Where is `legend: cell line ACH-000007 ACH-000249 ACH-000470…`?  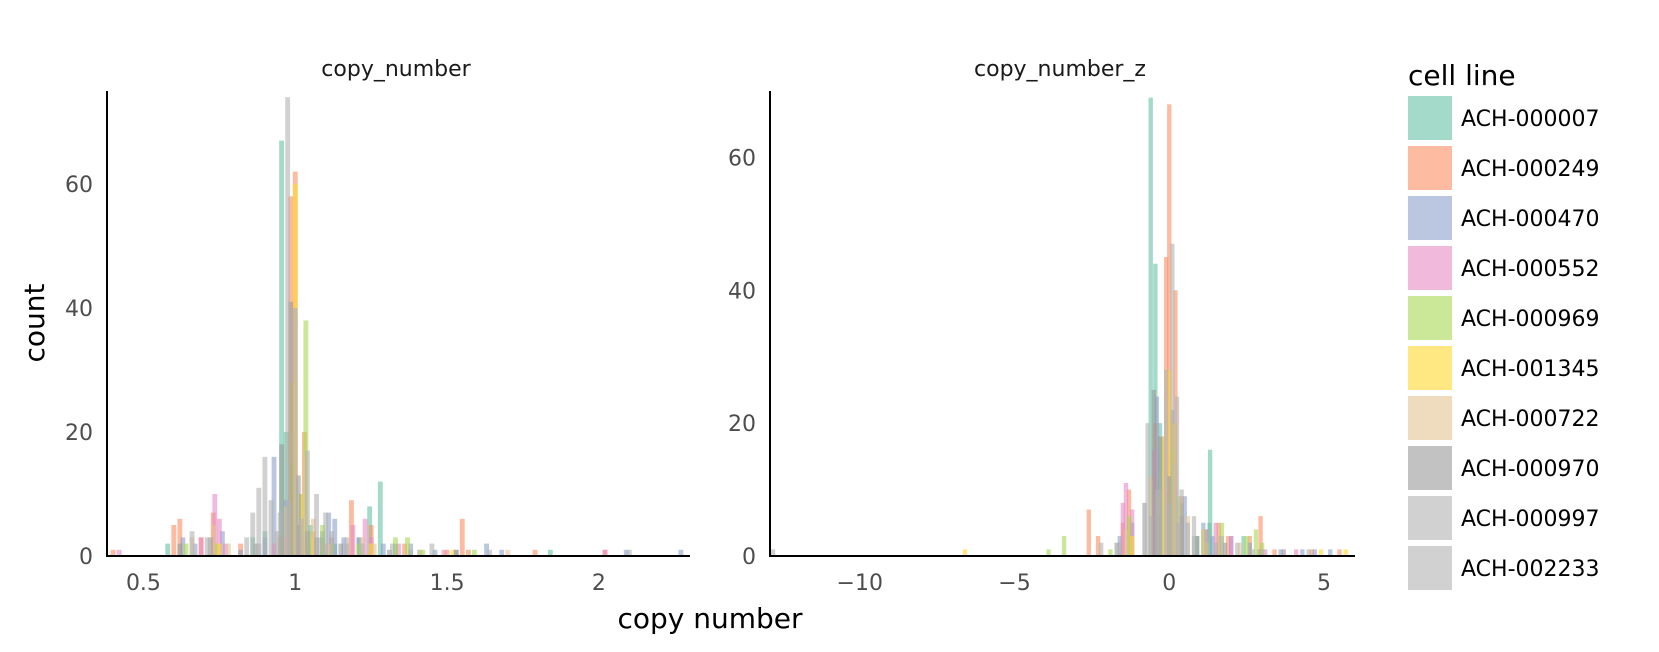 legend: cell line ACH-000007 ACH-000249 ACH-000470… is located at coordinates (1504, 324).